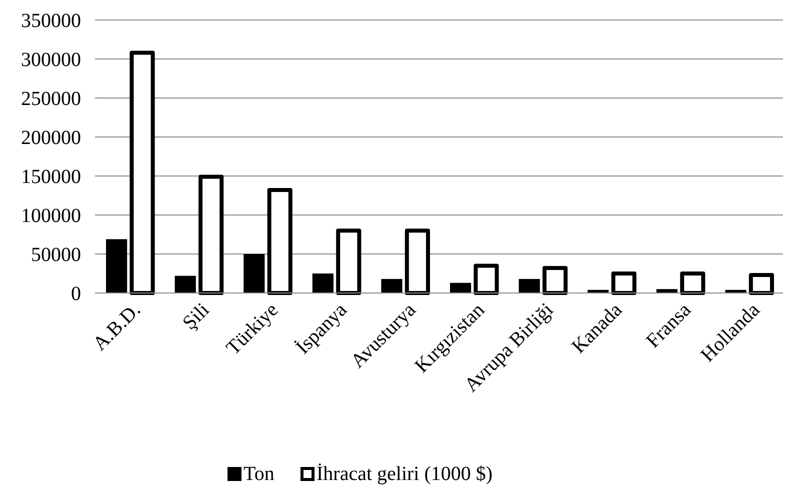  I want to click on y-tick-label: 250000, so click(51, 99).